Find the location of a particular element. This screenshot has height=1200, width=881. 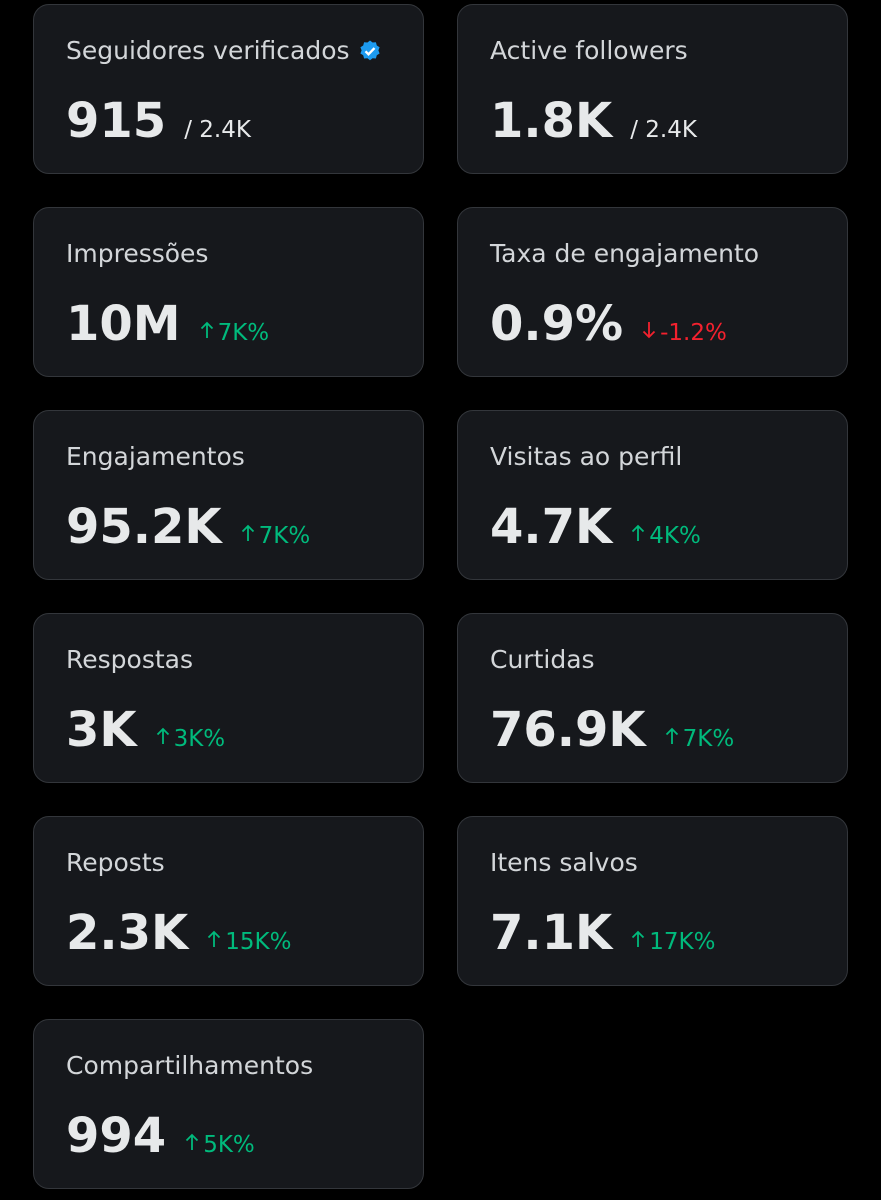

stat-label-row: Taxa de engajamento is located at coordinates (624, 254).